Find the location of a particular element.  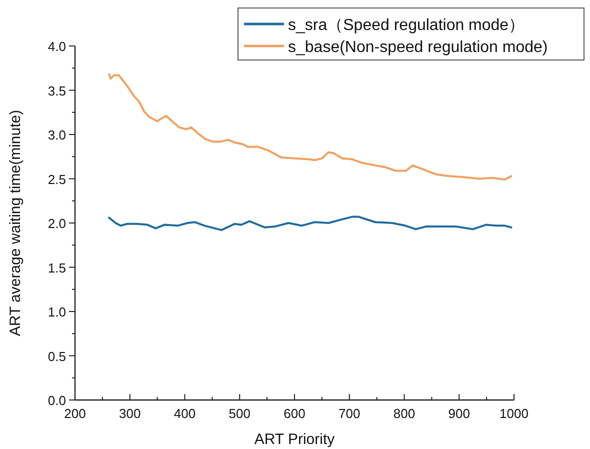

x-tick-label: 700 is located at coordinates (349, 413).